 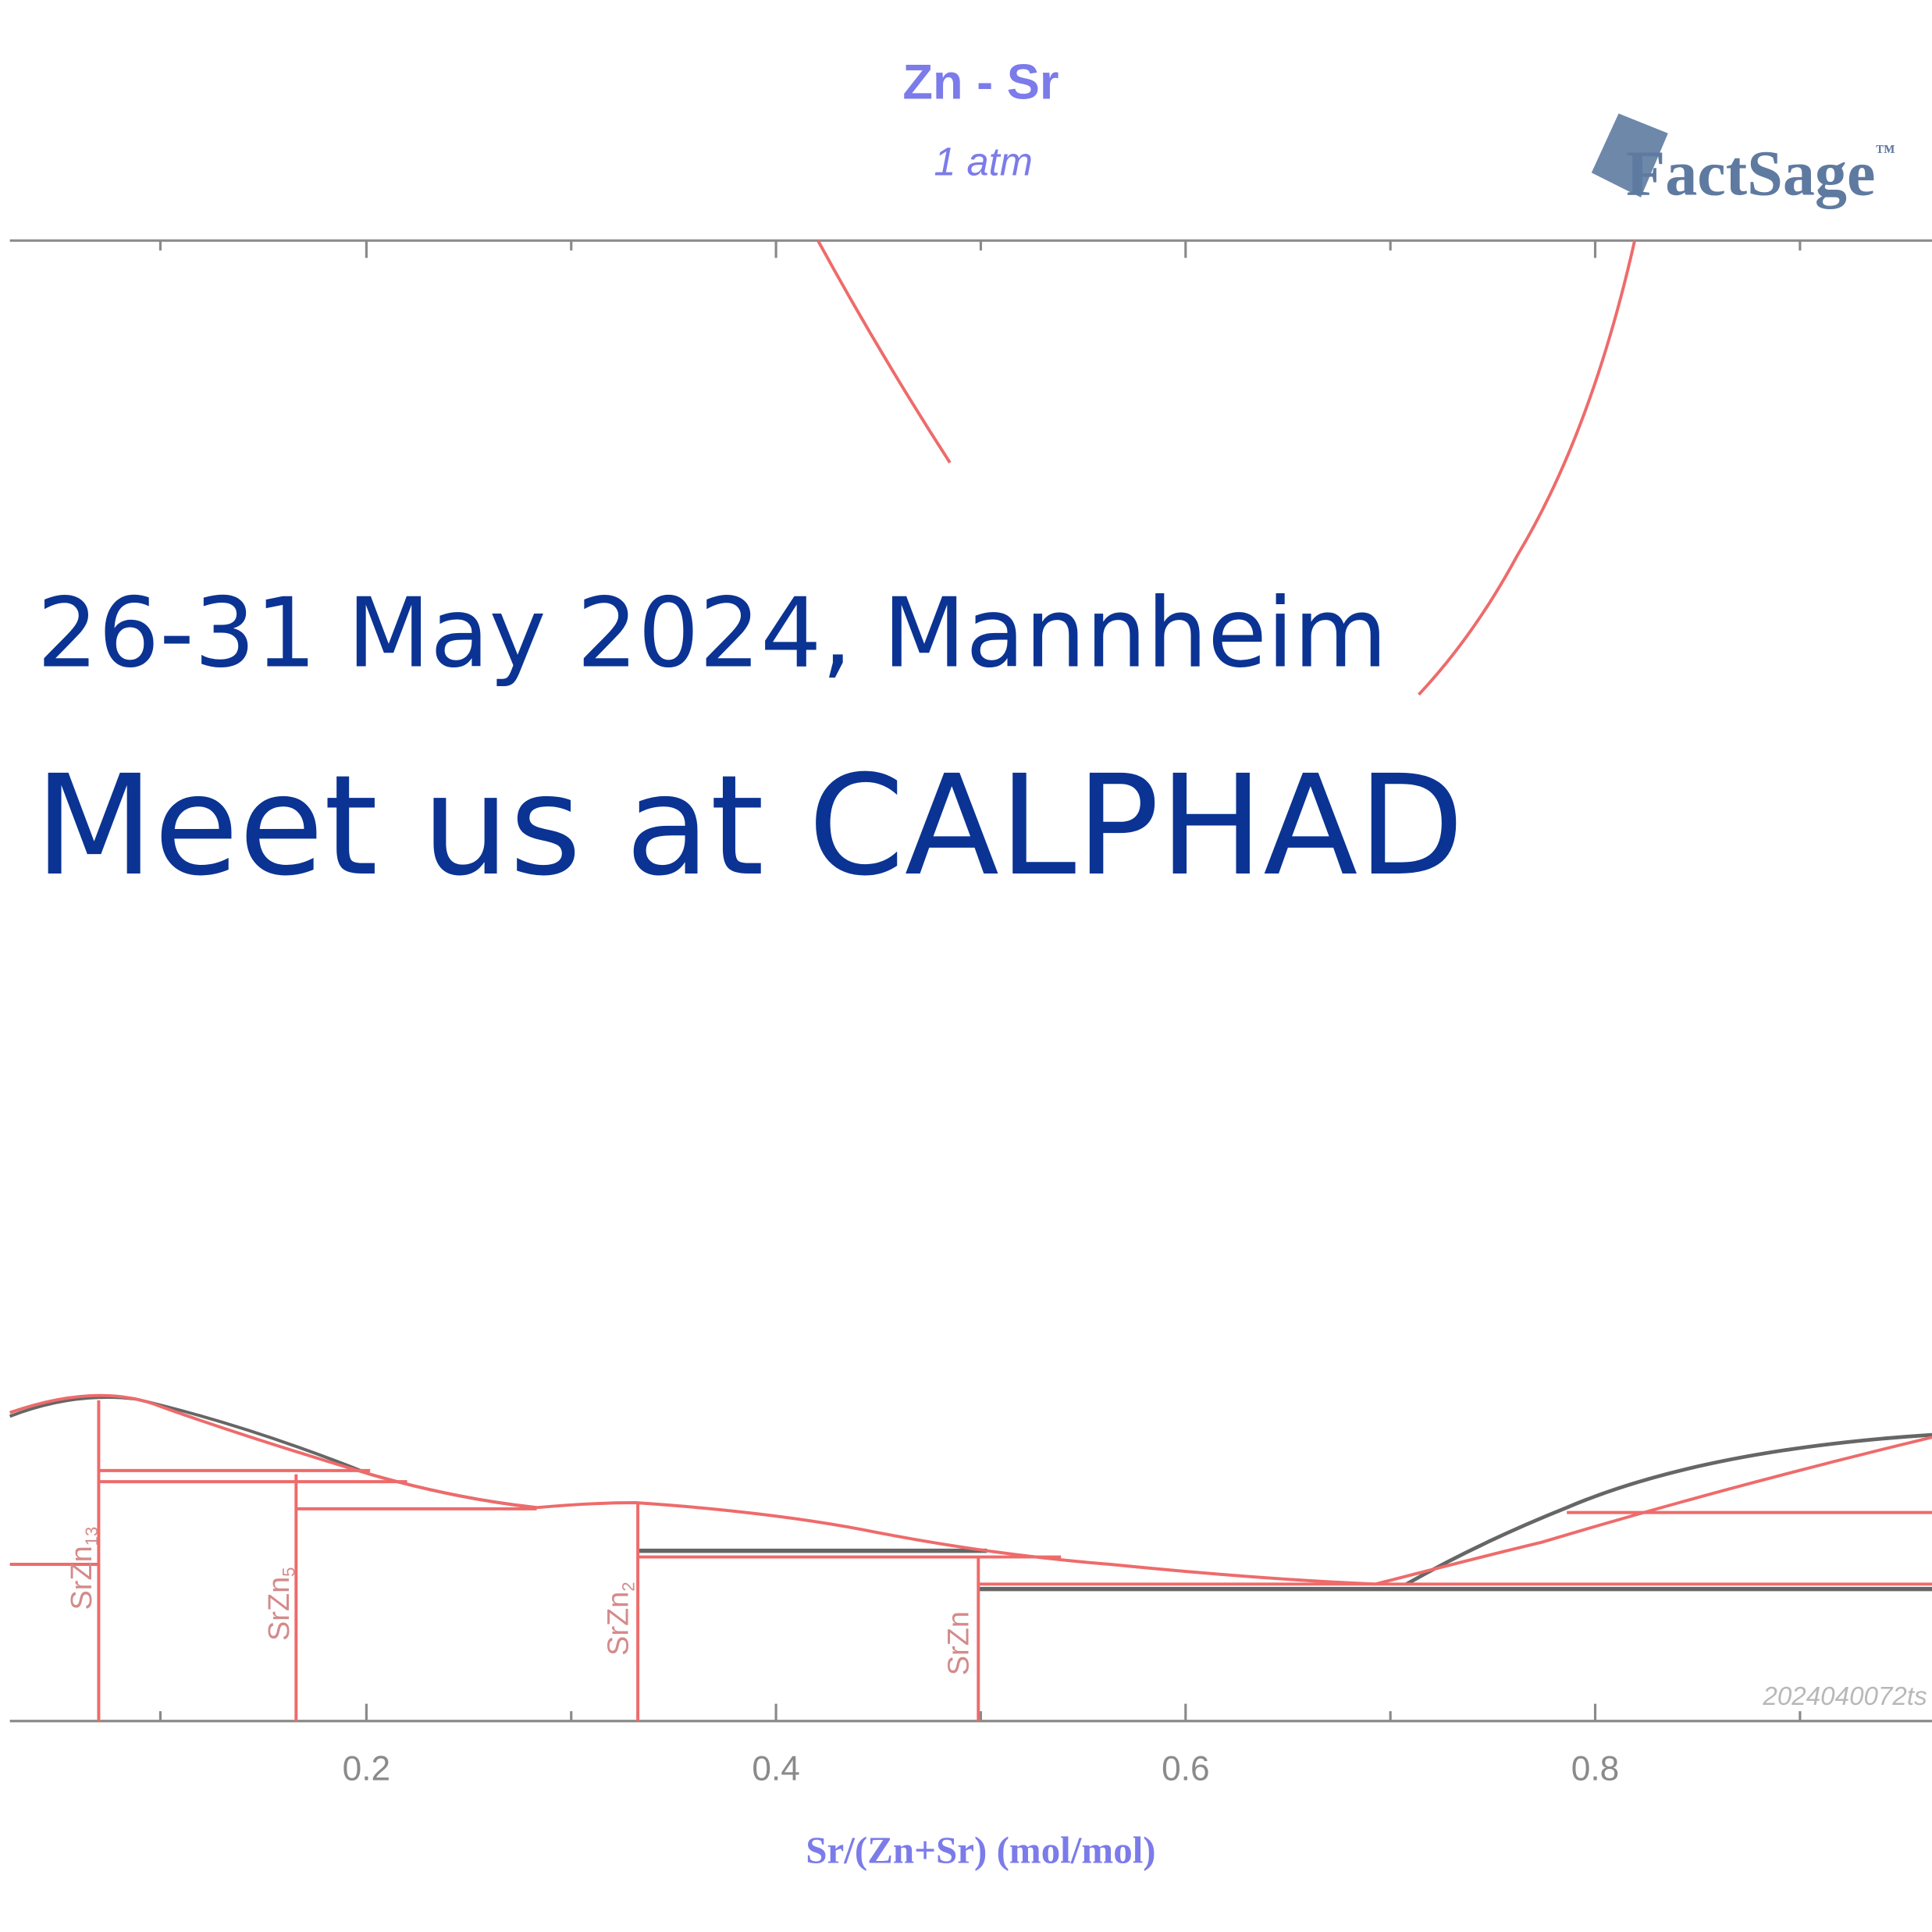 What do you see at coordinates (91, 1536) in the screenshot?
I see `subscript: 13` at bounding box center [91, 1536].